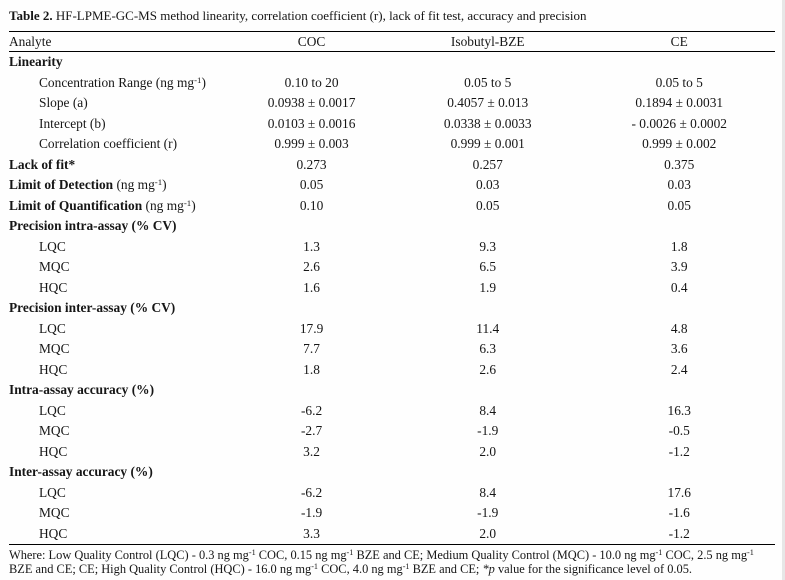  I want to click on table-row: LQC 1.3 9.3 1.8, so click(392, 247).